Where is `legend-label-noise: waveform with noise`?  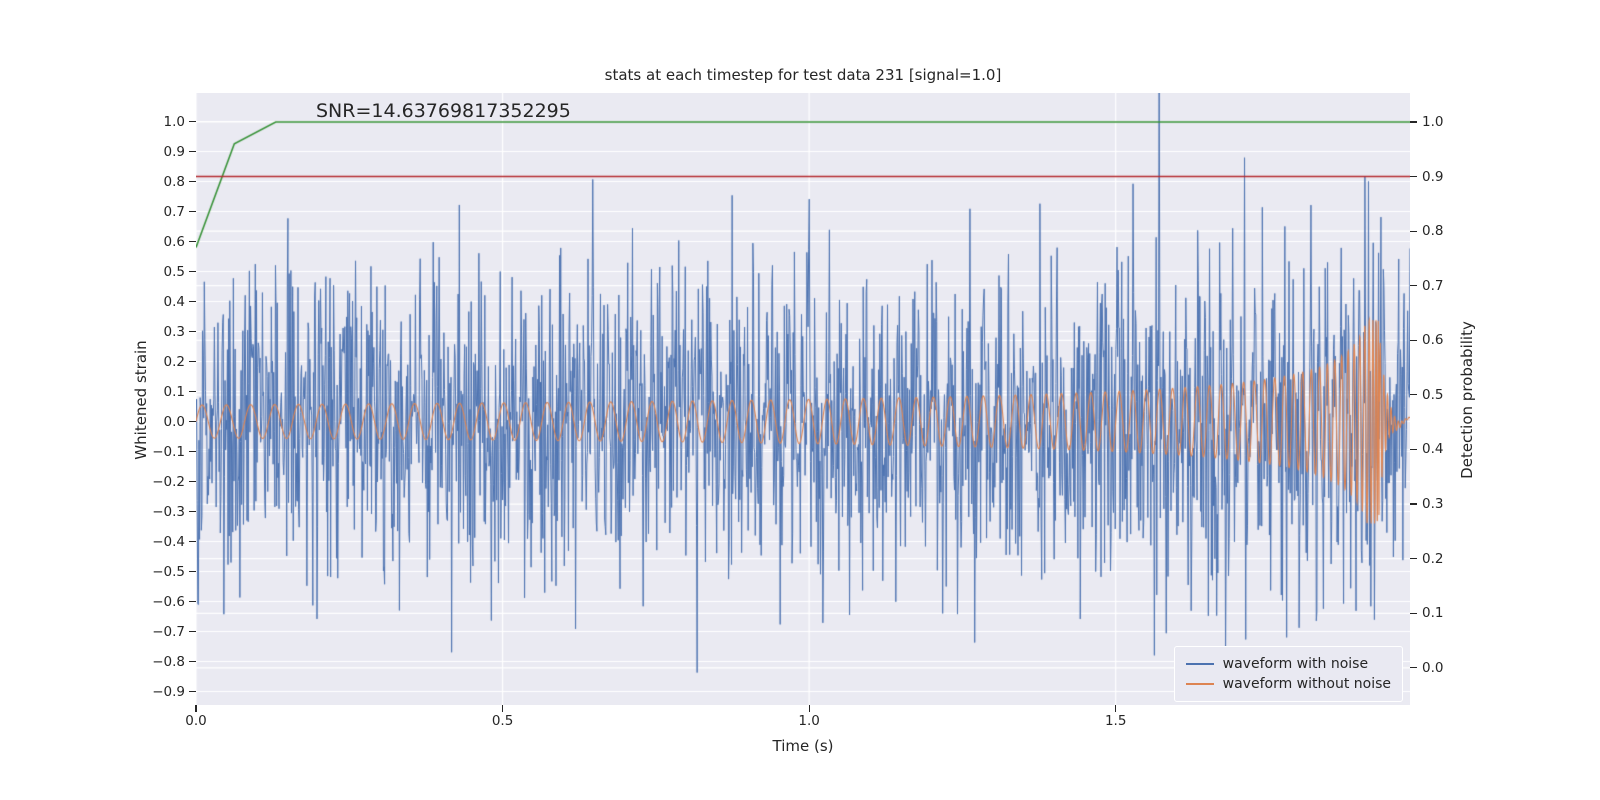 legend-label-noise: waveform with noise is located at coordinates (1295, 664).